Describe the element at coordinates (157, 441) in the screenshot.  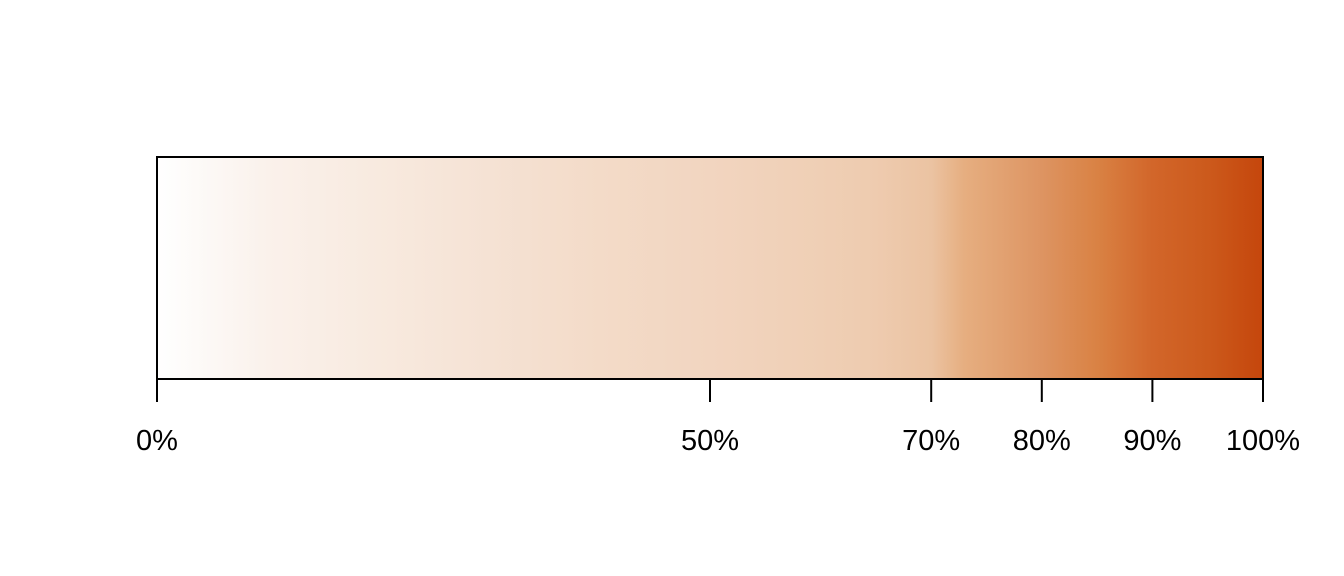
I see `tick-label: 0%` at that location.